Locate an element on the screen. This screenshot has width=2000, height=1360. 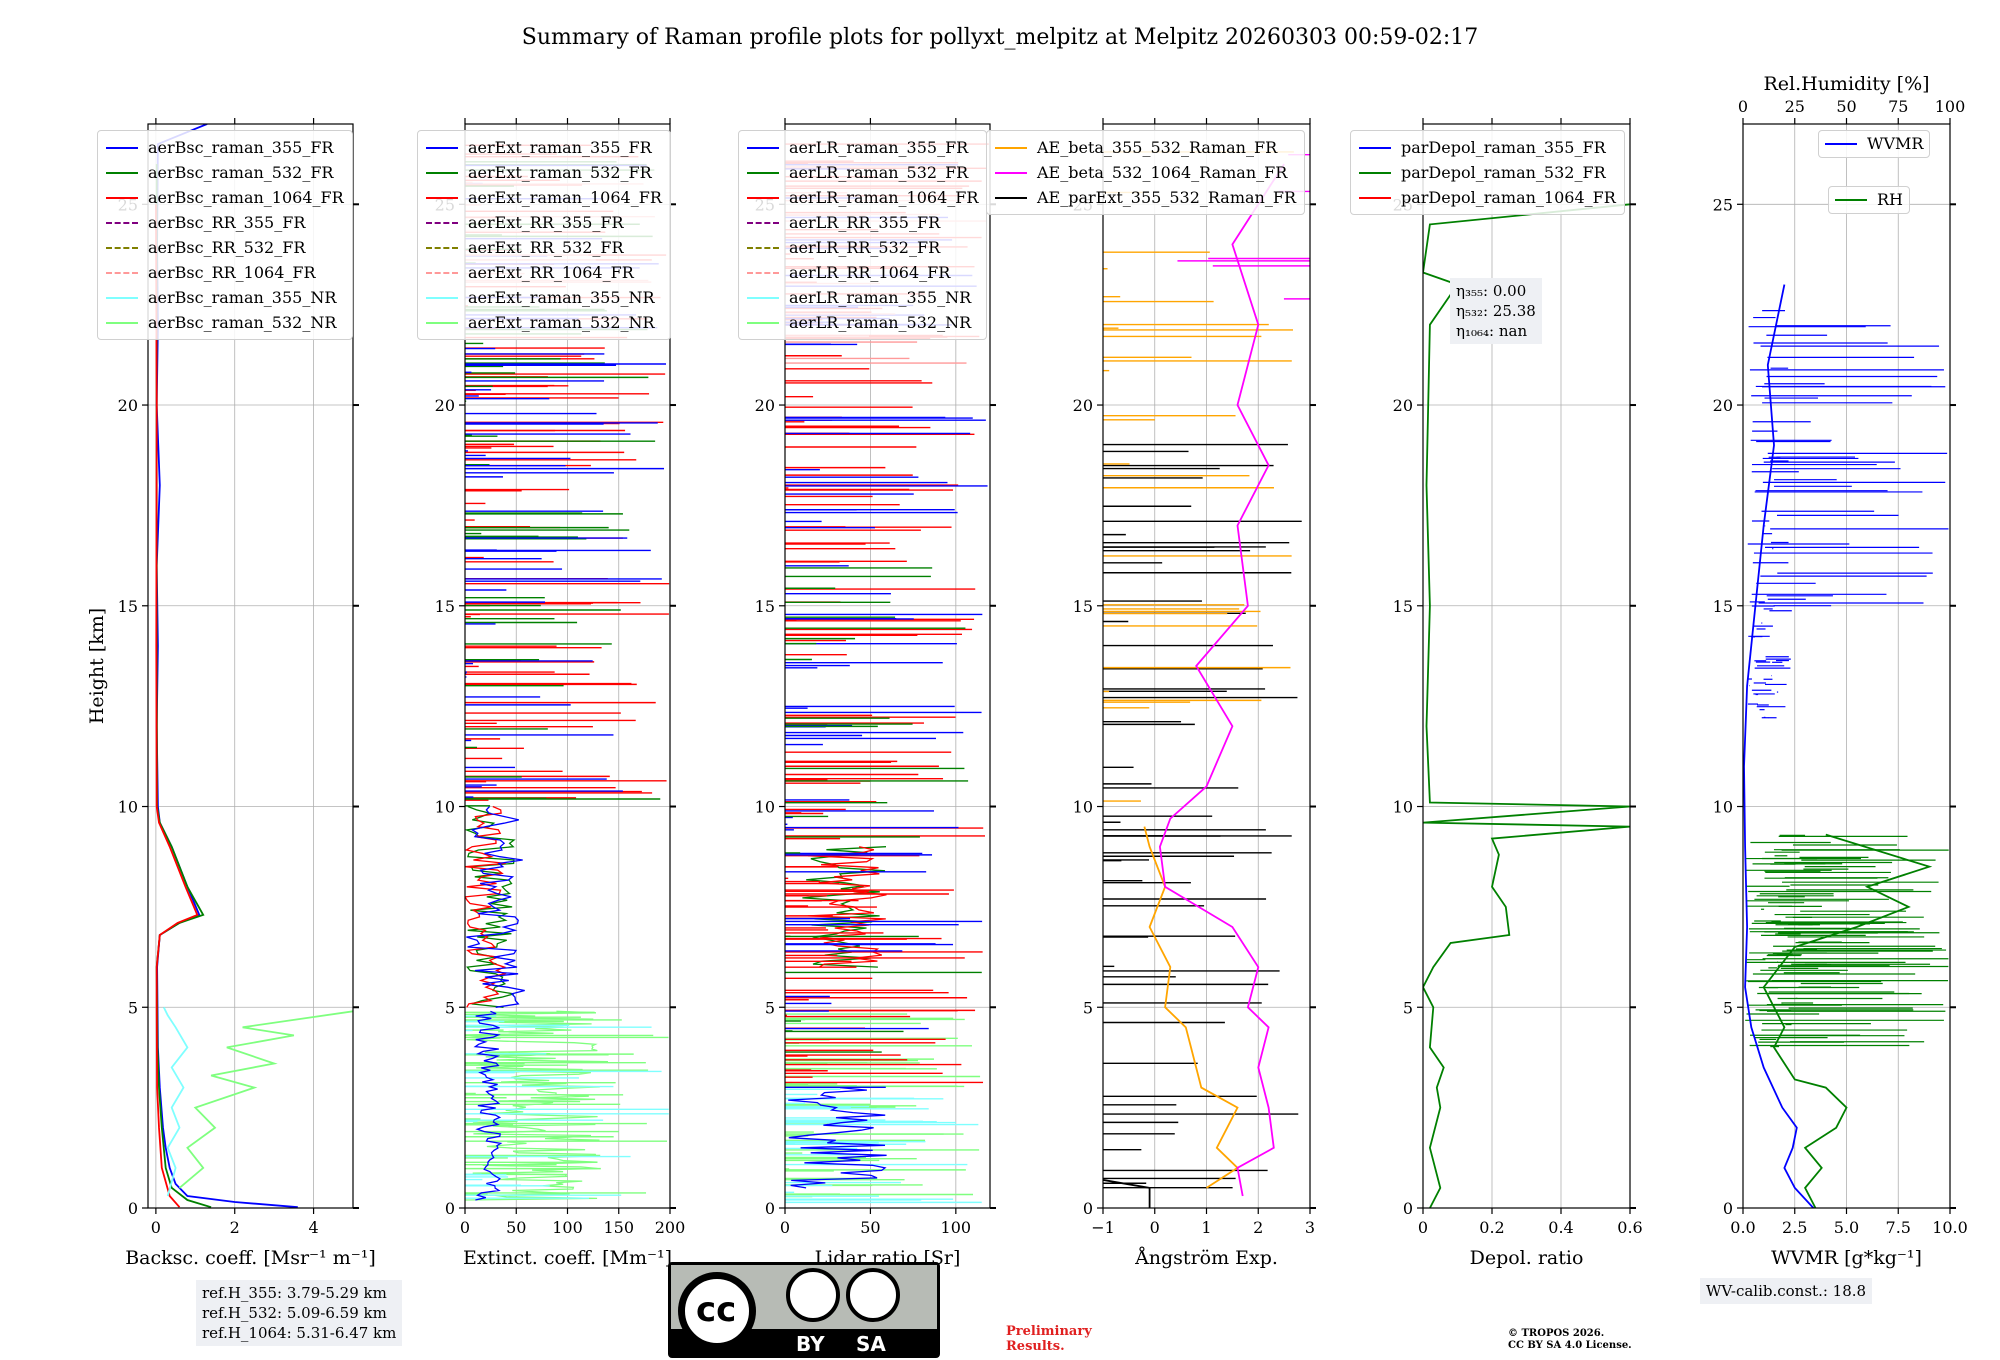
preliminary-line-1: Preliminary is located at coordinates (1049, 1331).